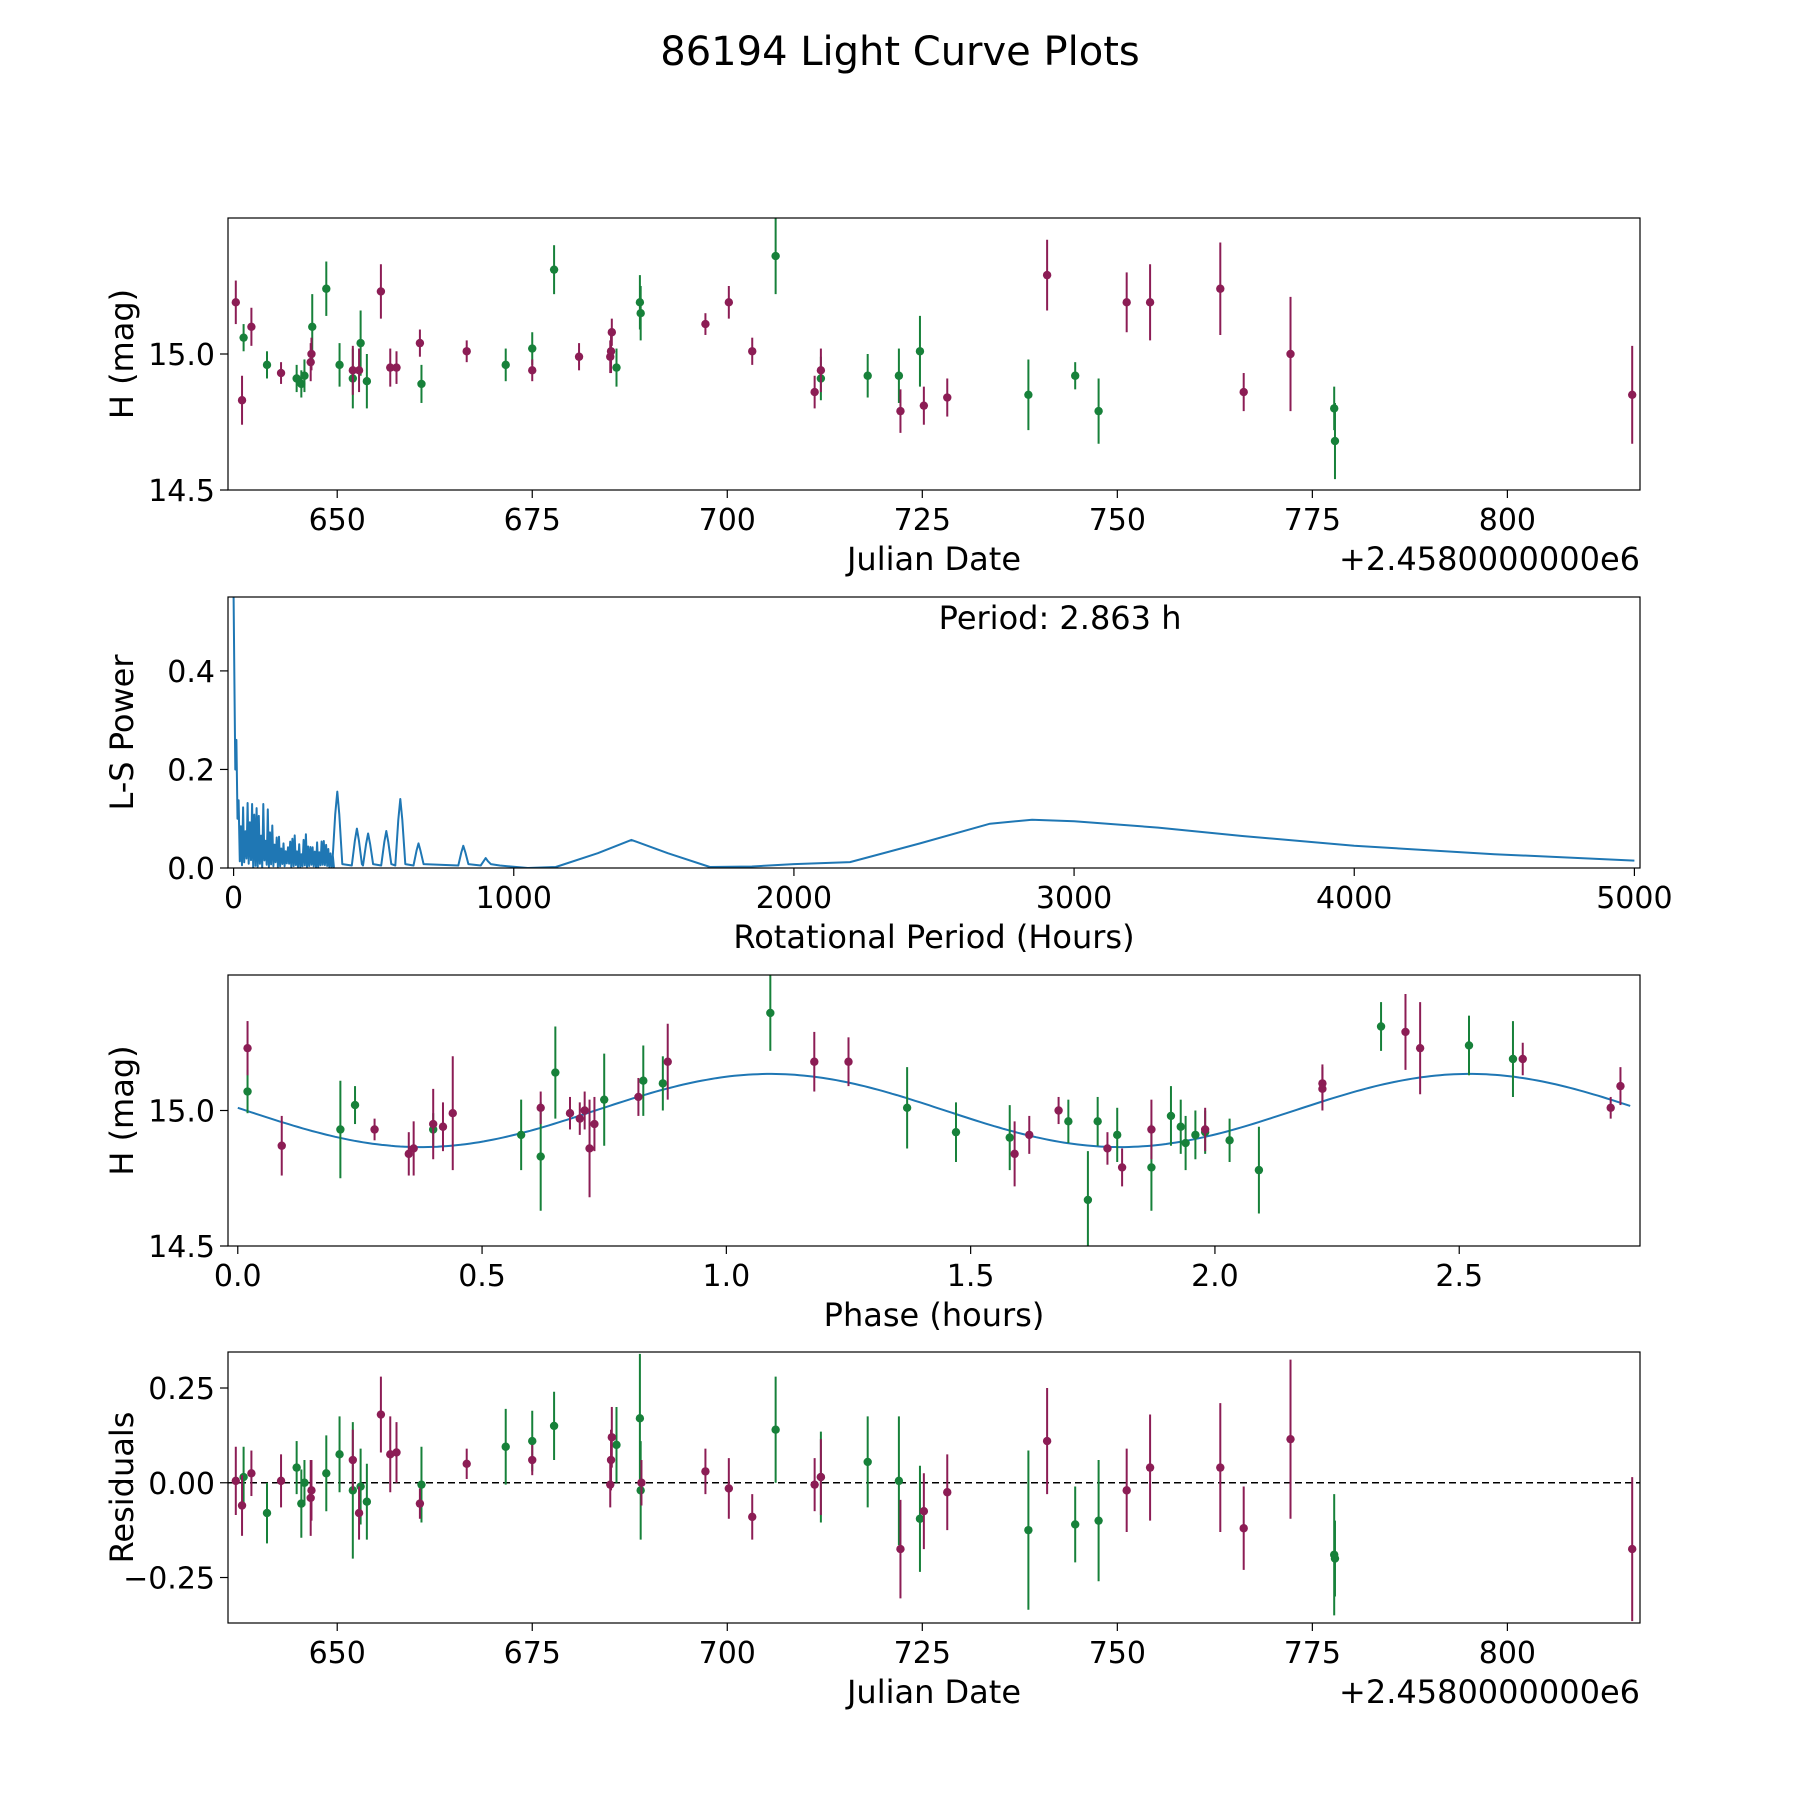  What do you see at coordinates (1634, 898) in the screenshot?
I see `periodogram-xtick-label: 5000` at bounding box center [1634, 898].